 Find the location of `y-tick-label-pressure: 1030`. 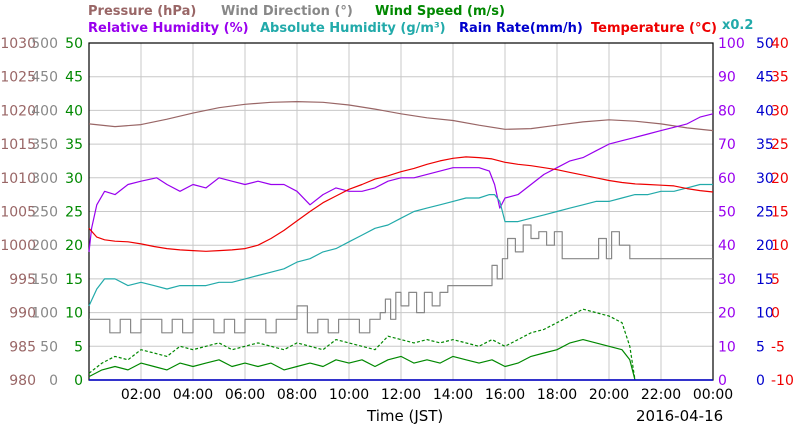

y-tick-label-pressure: 1030 is located at coordinates (18, 44).